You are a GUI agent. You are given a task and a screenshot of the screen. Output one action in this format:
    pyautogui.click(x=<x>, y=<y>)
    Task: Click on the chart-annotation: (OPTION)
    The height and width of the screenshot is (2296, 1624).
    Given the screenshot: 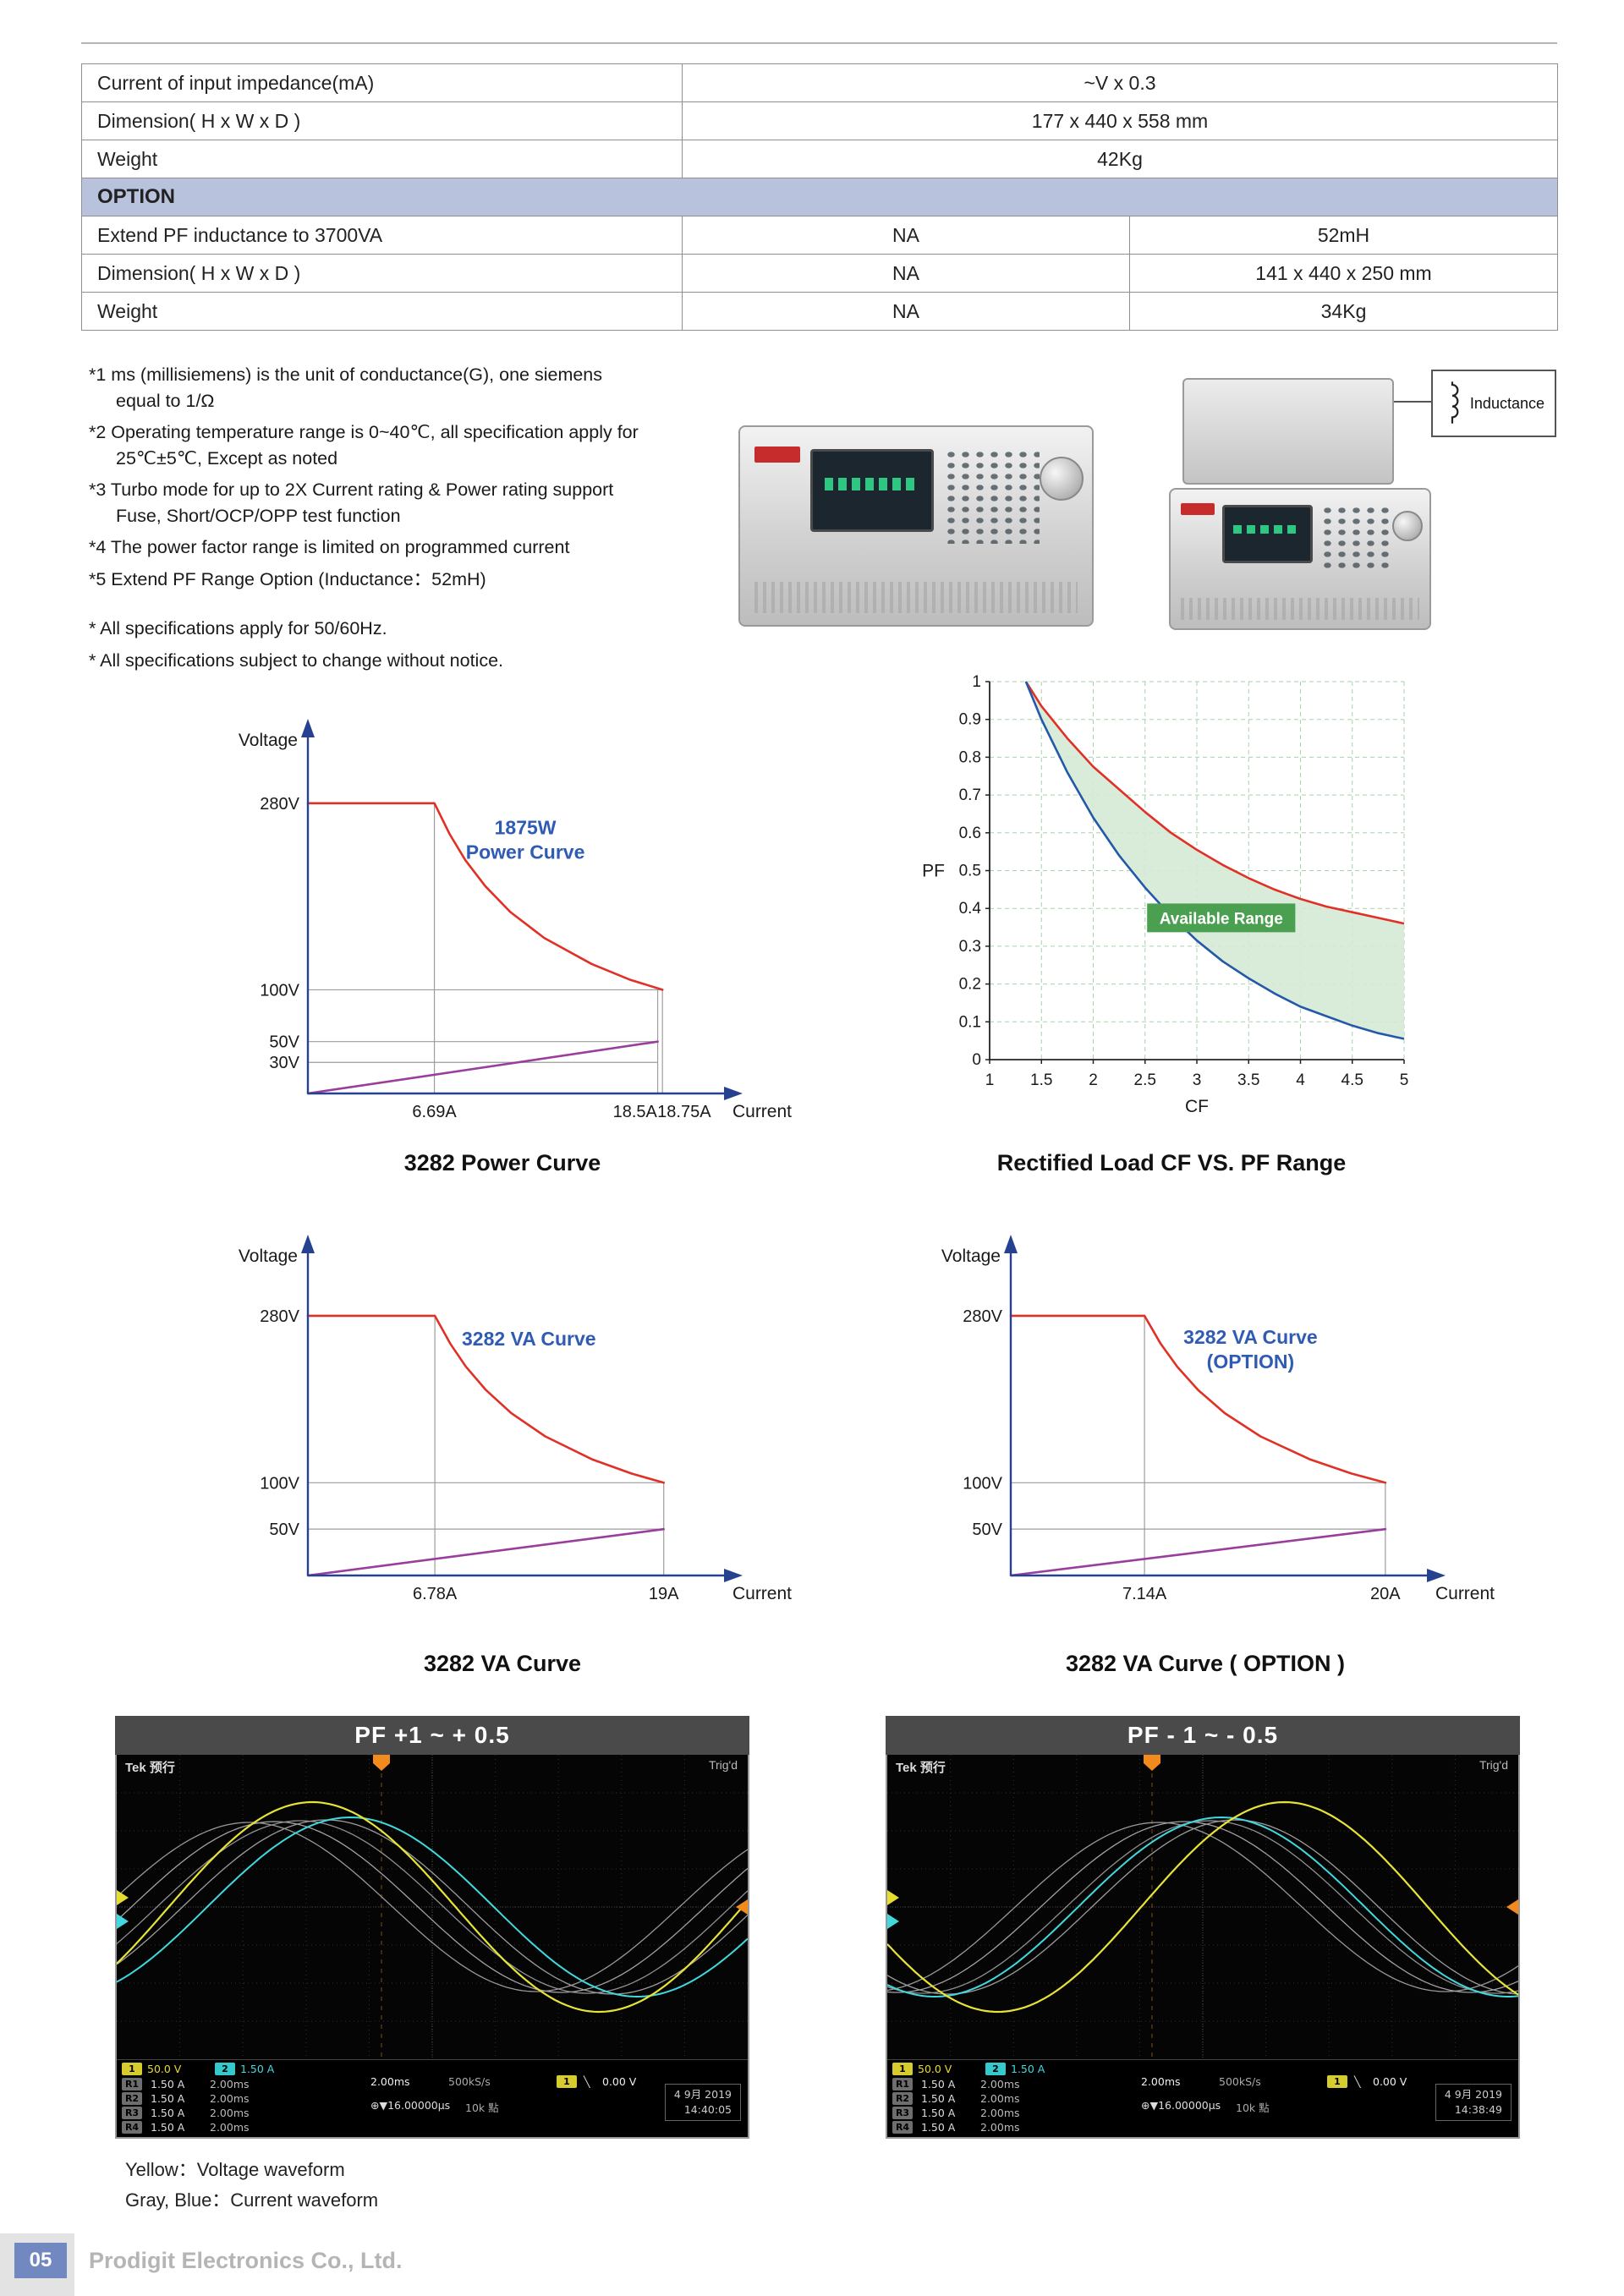 What is the action you would take?
    pyautogui.click(x=1251, y=1362)
    